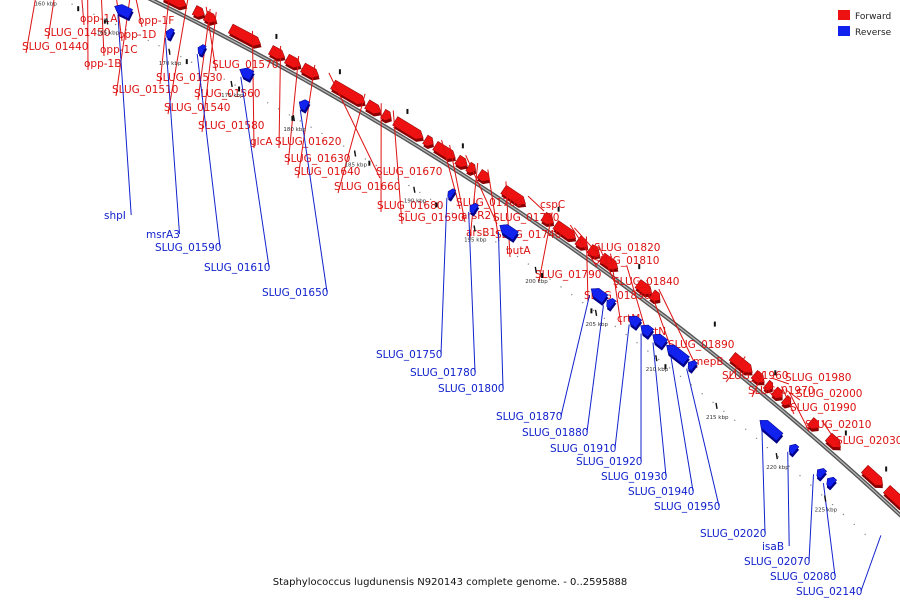 Image resolution: width=900 pixels, height=600 pixels. What do you see at coordinates (860, 434) in the screenshot?
I see `gene-label-slug-02030: SLUG_02030` at bounding box center [860, 434].